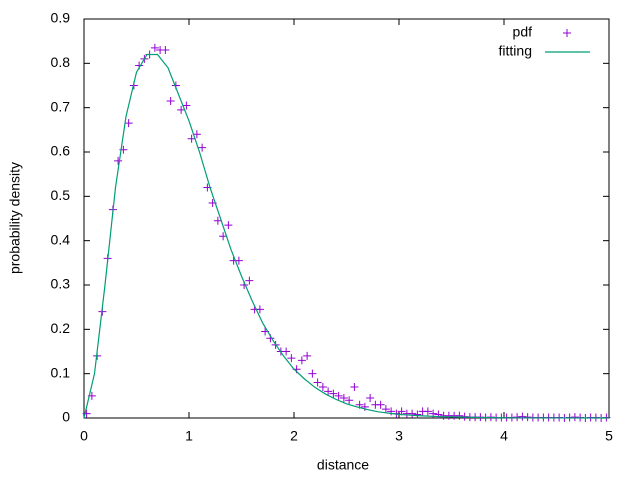  Describe the element at coordinates (66, 417) in the screenshot. I see `y-tick-label: 0` at that location.